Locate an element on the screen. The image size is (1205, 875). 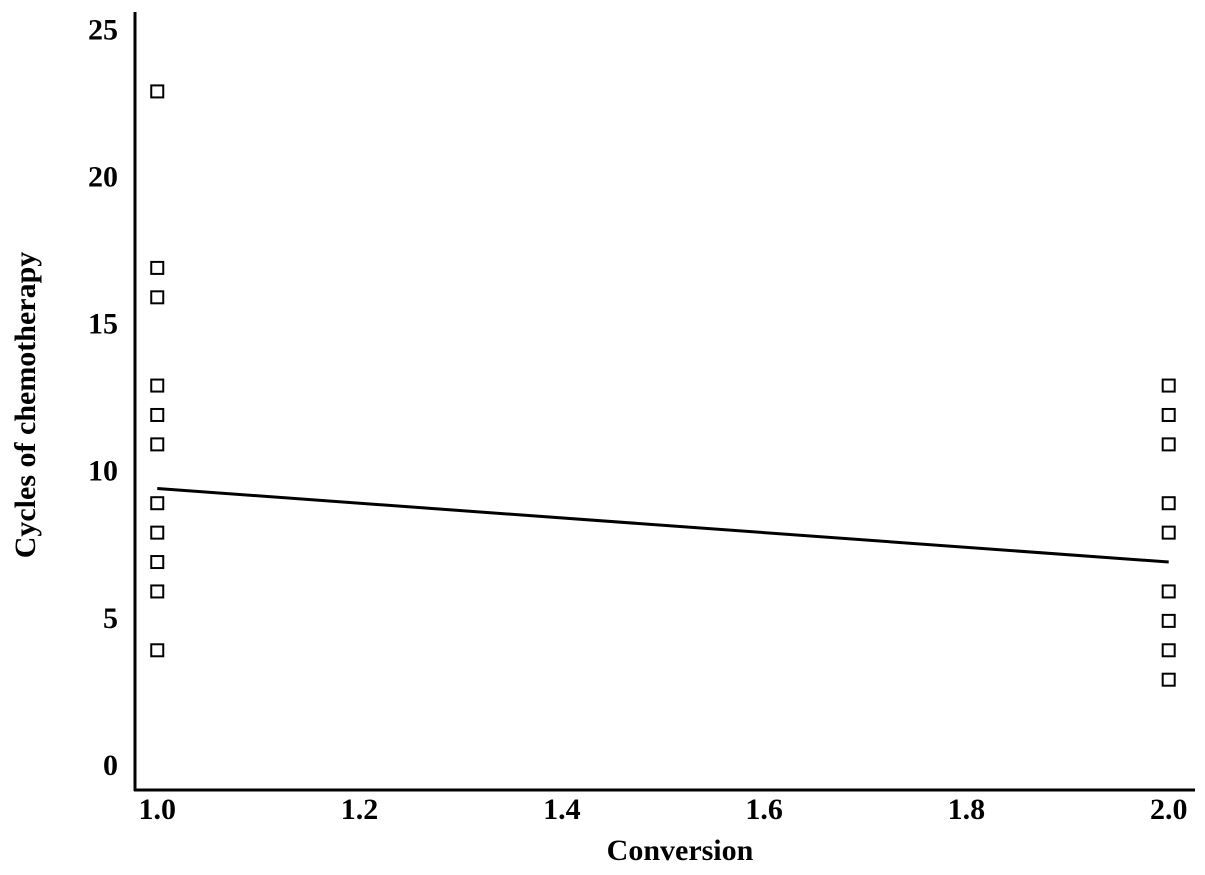
y-tick-label: 10 is located at coordinates (103, 471).